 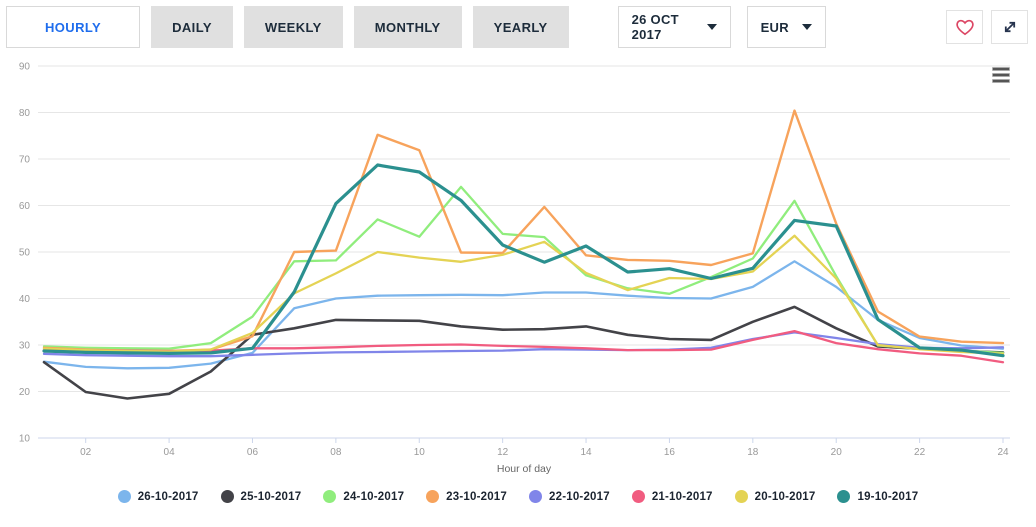 I want to click on legend-item-25-10-2017: 25-10-2017, so click(x=261, y=496).